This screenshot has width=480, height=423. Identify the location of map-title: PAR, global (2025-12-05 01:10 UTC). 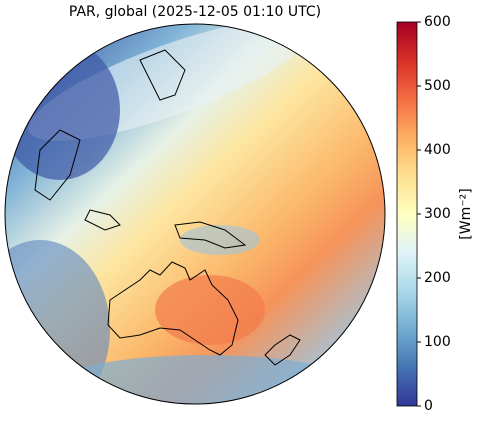
(195, 12).